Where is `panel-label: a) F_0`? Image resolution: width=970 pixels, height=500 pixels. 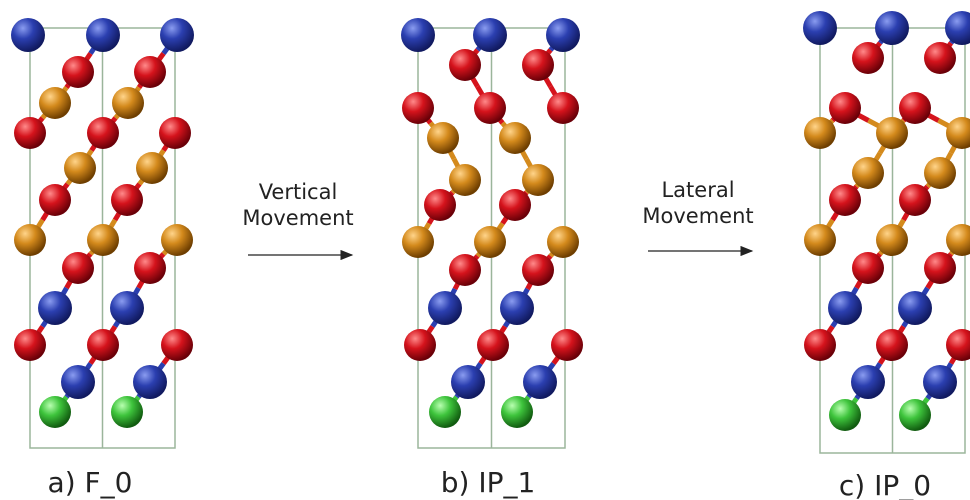
panel-label: a) F_0 is located at coordinates (90, 482).